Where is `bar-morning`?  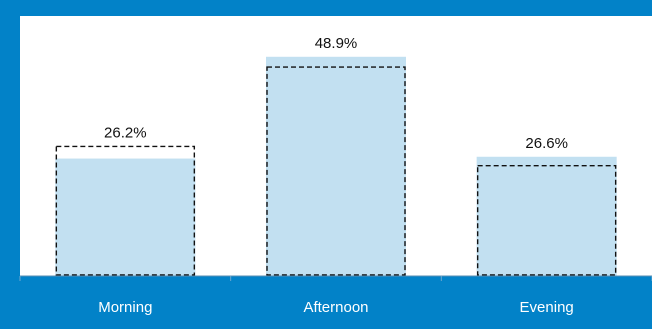 bar-morning is located at coordinates (125, 217).